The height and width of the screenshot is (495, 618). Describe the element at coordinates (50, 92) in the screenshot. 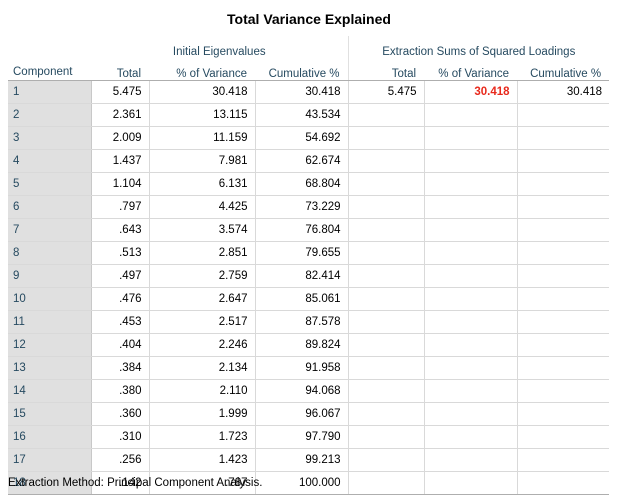

I see `component-cell: 1` at that location.